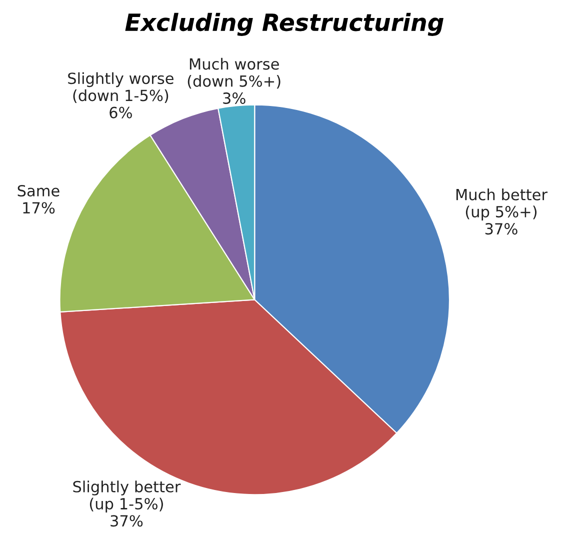 The width and height of the screenshot is (569, 543). What do you see at coordinates (127, 496) in the screenshot?
I see `slice-label: Slightly better (up 1-5%)` at bounding box center [127, 496].